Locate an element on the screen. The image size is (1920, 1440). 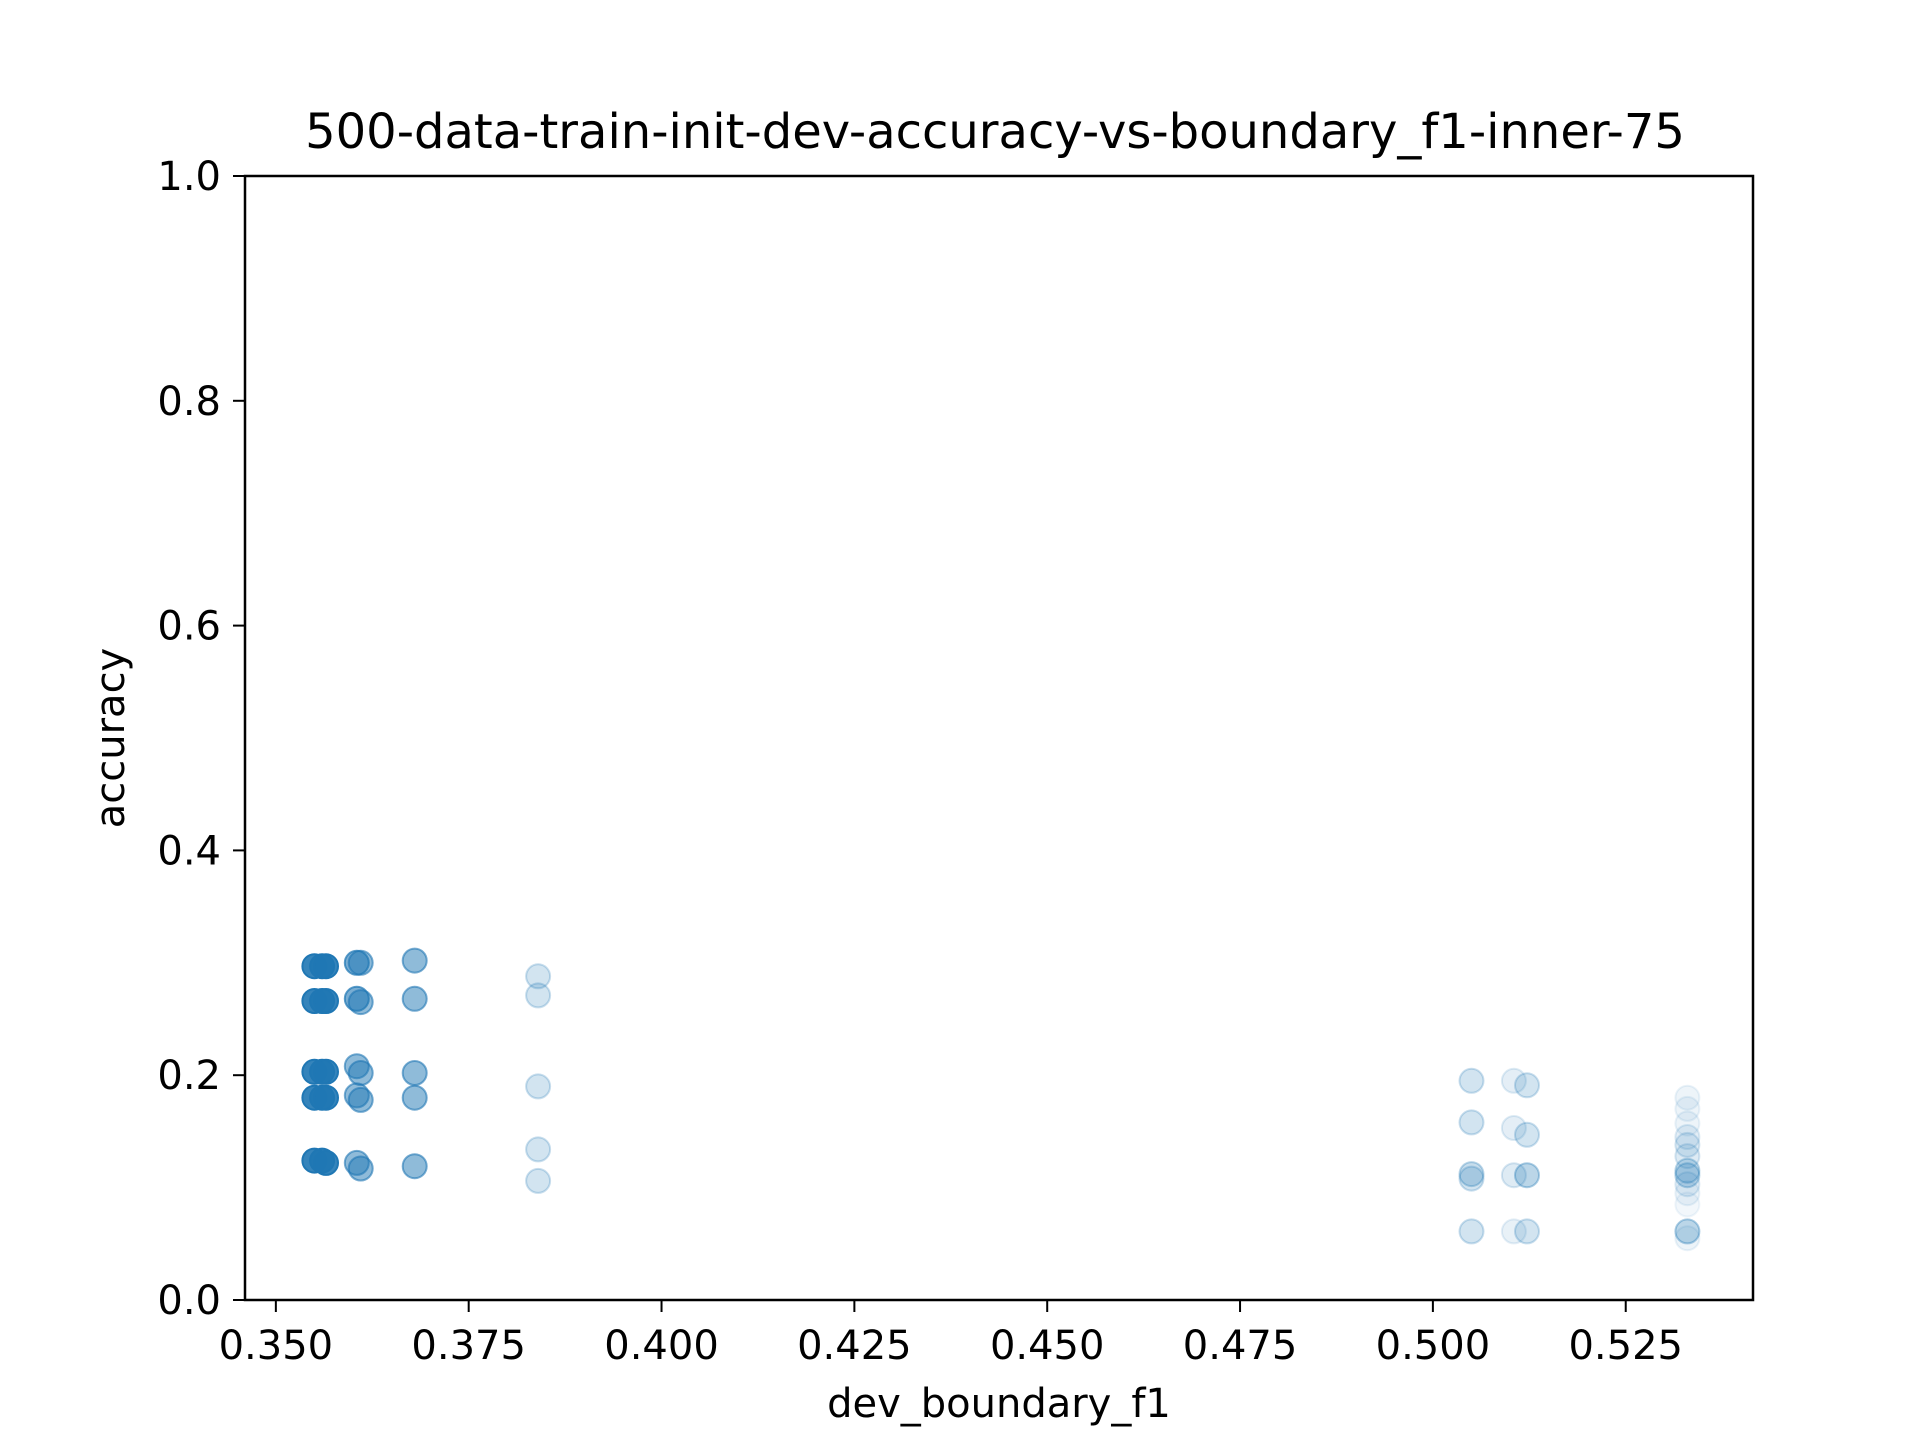
x-tick-label: 0.375 is located at coordinates (468, 1346).